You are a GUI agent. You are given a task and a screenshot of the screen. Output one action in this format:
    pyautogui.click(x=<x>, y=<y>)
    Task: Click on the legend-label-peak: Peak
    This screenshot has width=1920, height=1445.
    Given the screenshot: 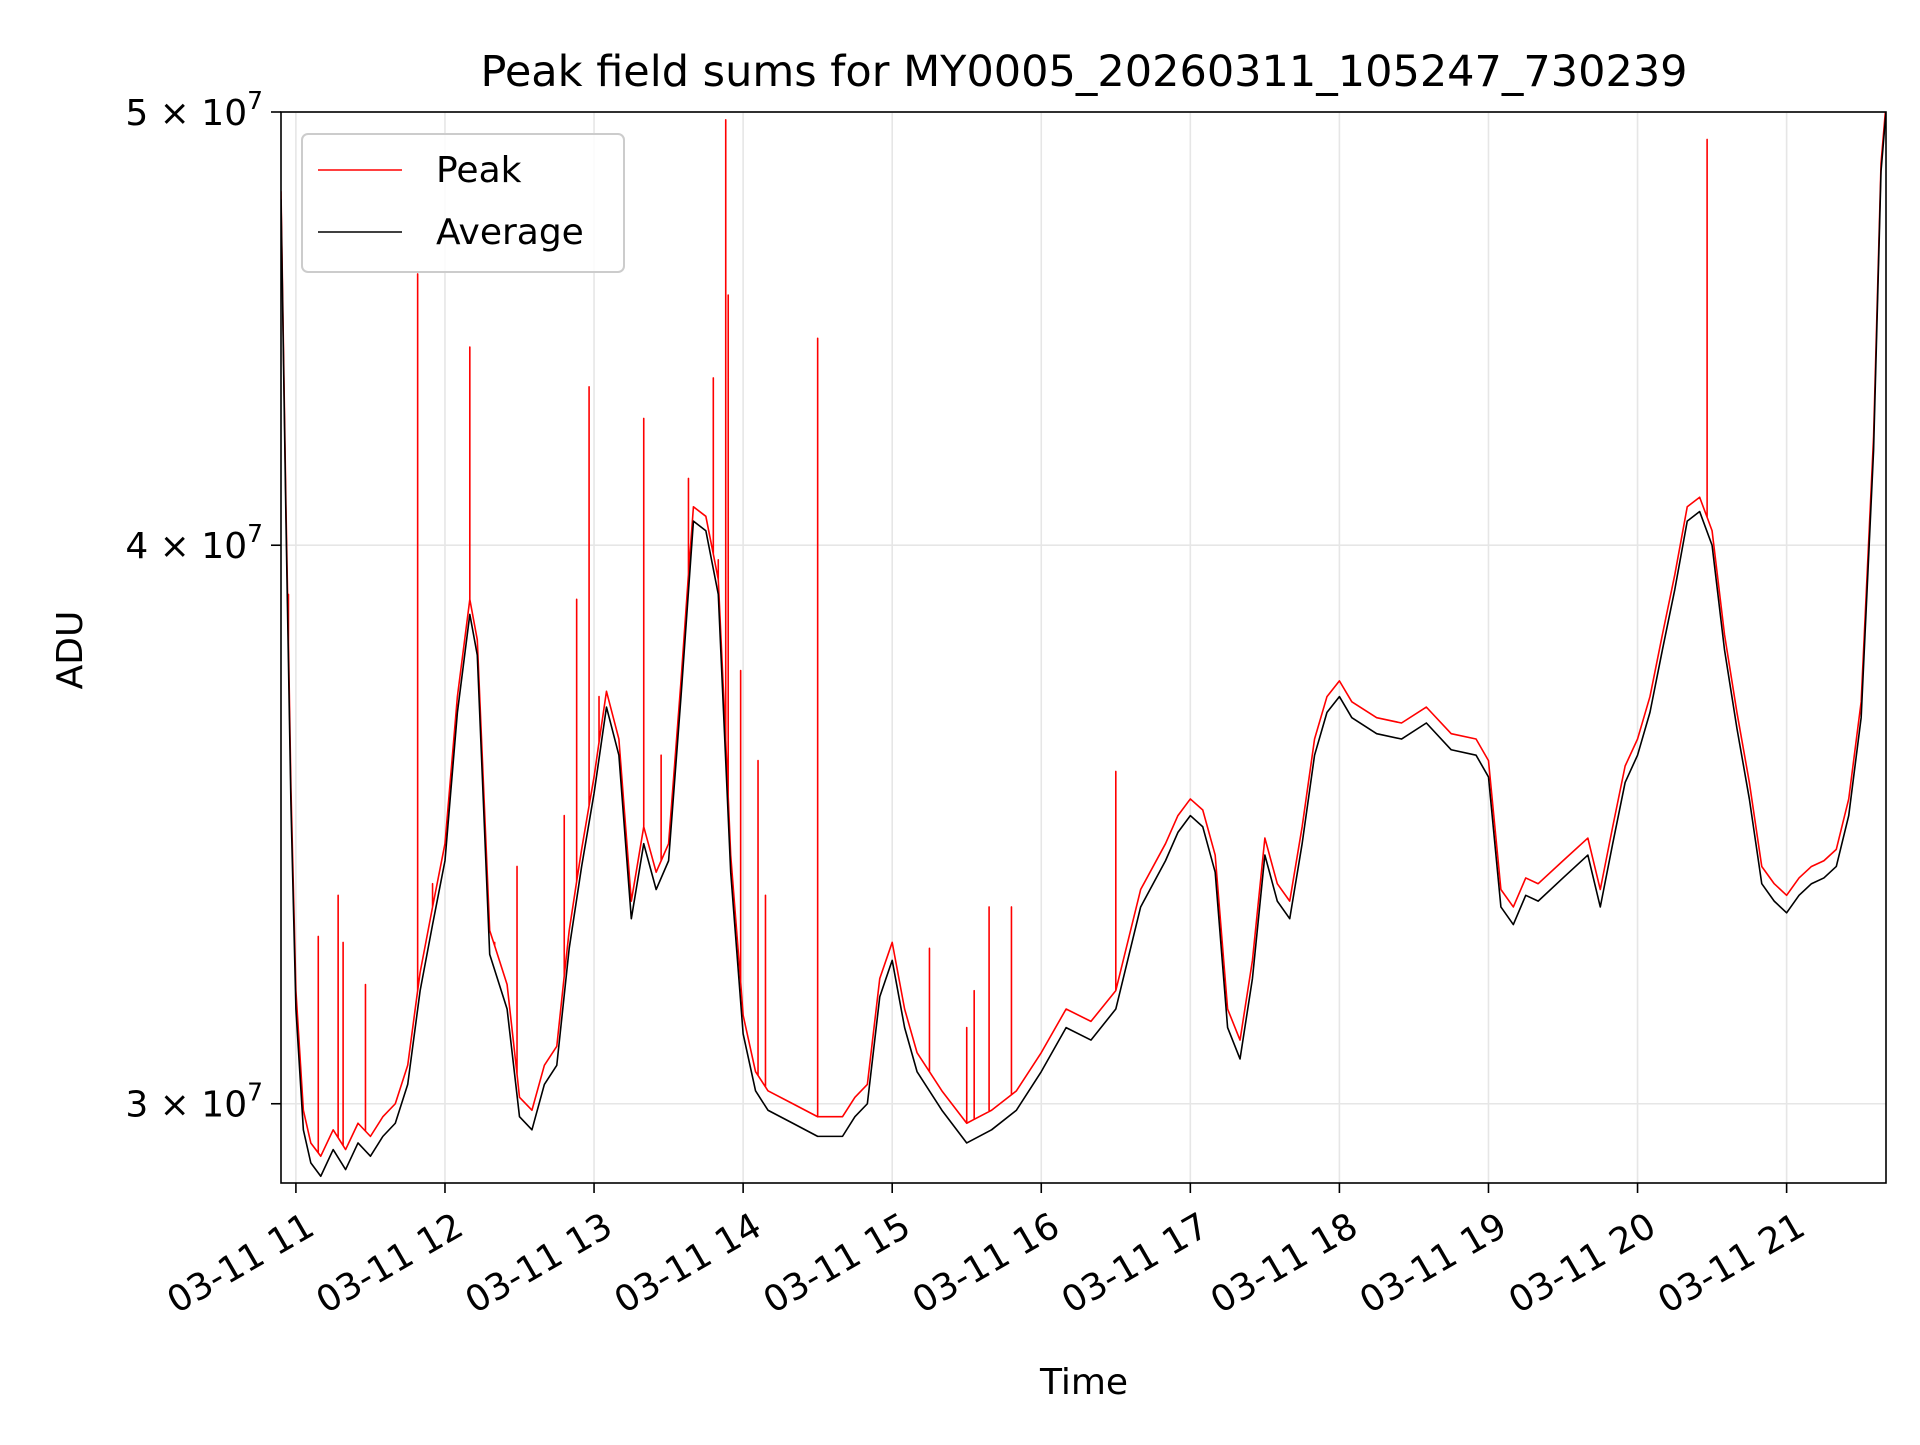 What is the action you would take?
    pyautogui.click(x=479, y=170)
    